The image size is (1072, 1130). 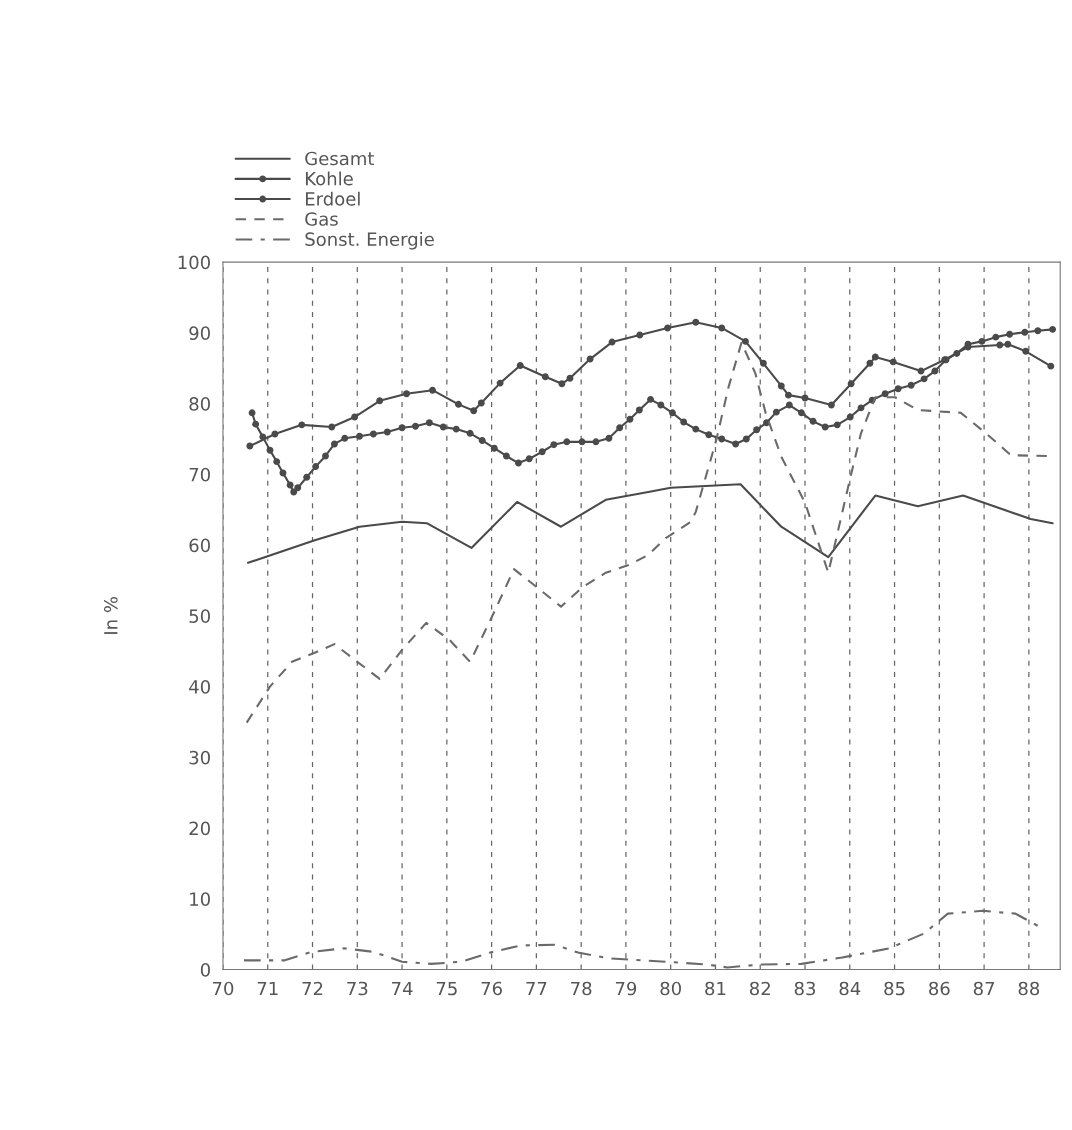 I want to click on x-tick-label: 77, so click(x=536, y=988).